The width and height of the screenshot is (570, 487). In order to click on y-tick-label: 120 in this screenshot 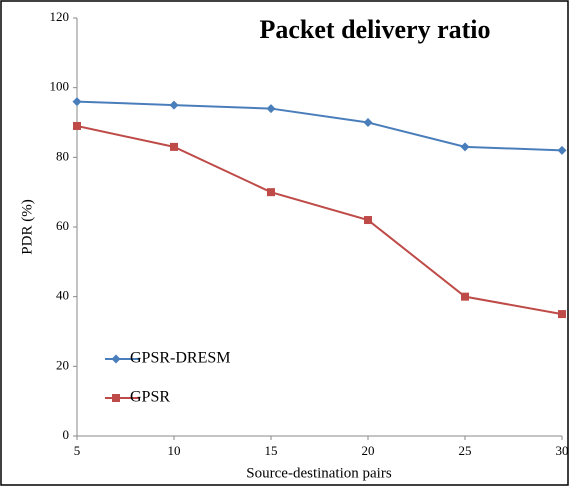, I will do `click(60, 16)`.